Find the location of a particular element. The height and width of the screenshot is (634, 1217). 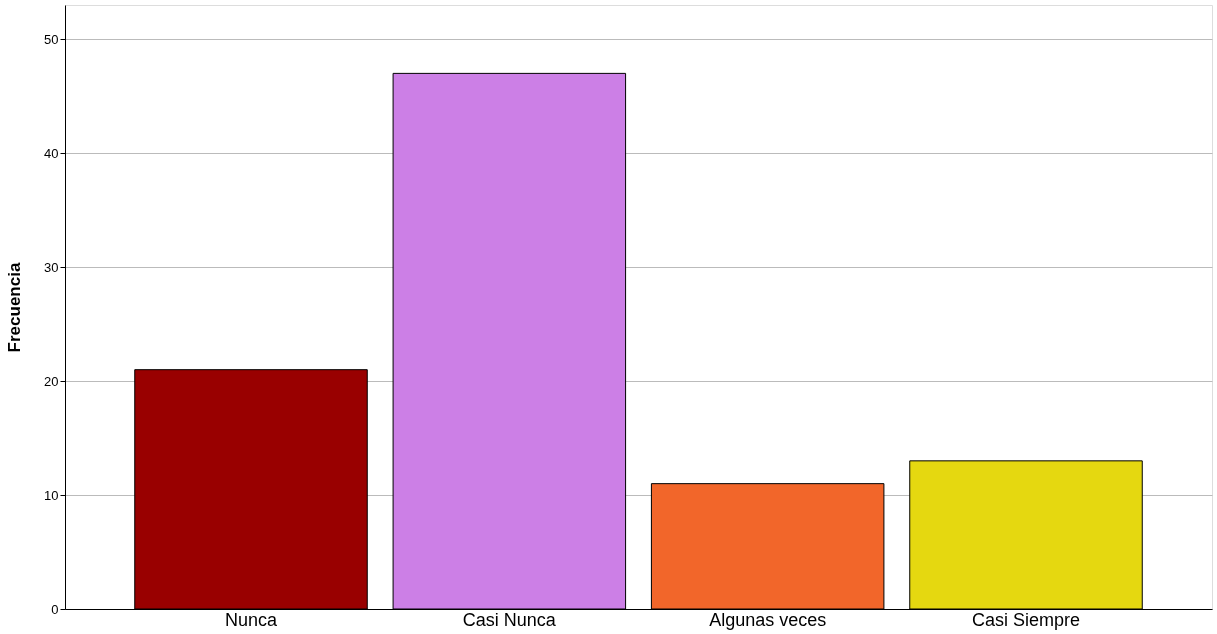

y-tick-label: 10 is located at coordinates (51, 495).